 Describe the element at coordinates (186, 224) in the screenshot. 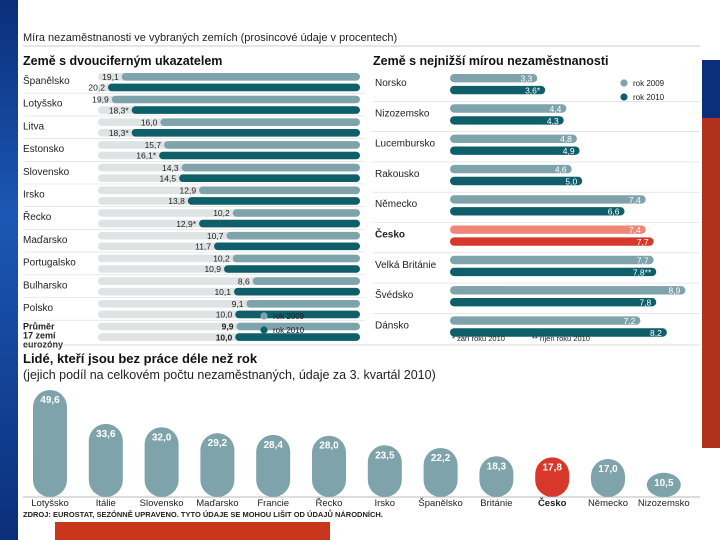

I see `value-label-recko-2010: 12,9*` at that location.